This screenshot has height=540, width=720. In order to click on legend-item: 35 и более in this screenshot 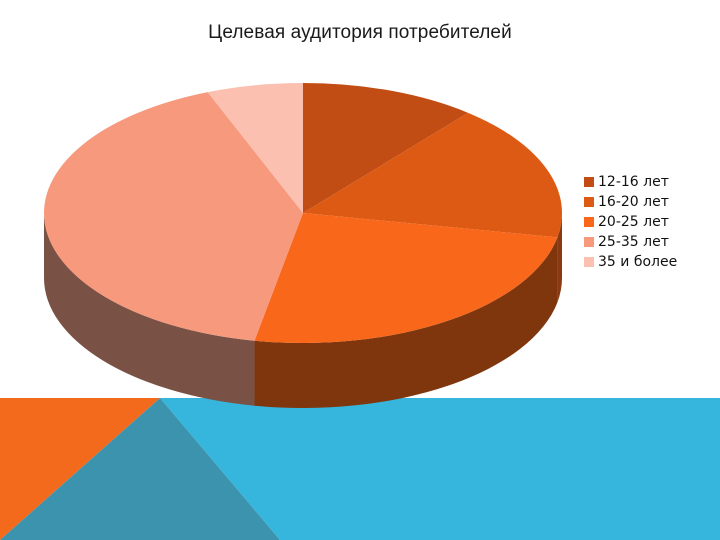, I will do `click(630, 262)`.